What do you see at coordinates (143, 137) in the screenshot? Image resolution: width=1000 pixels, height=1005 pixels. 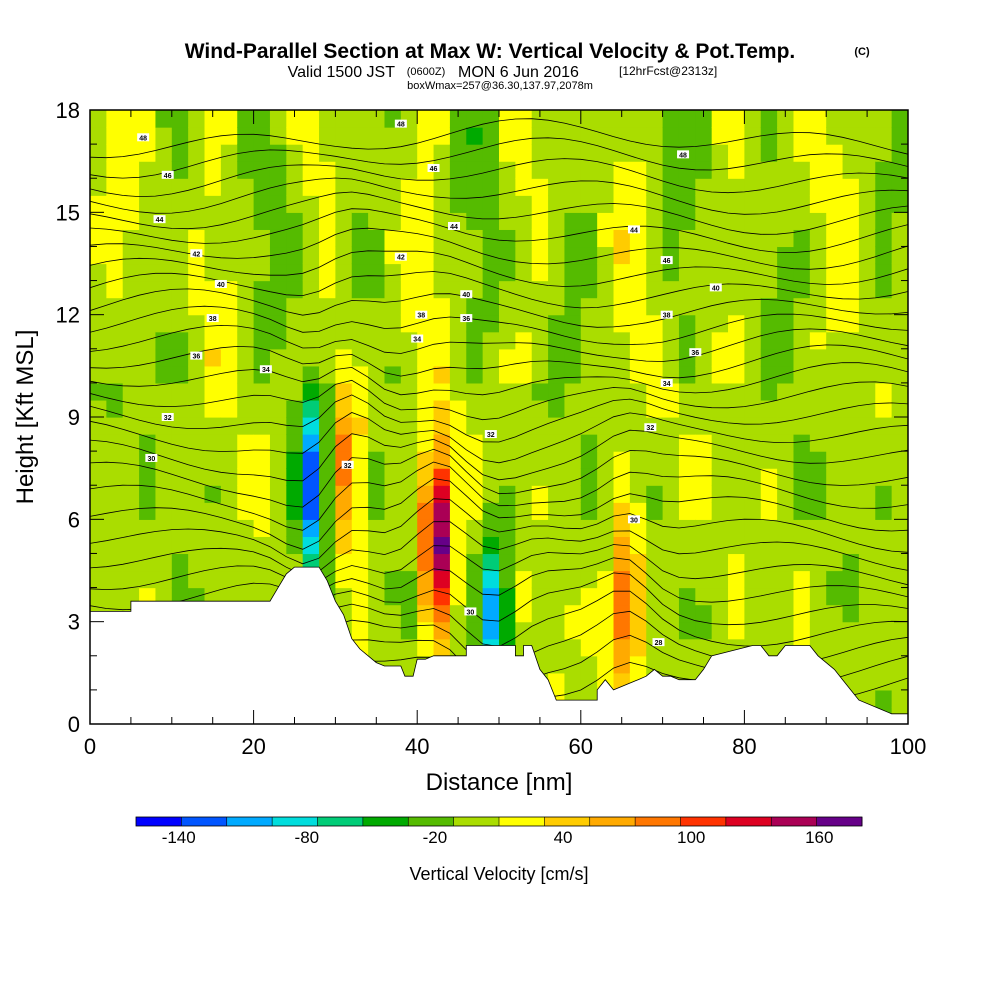 I see `isentrope-label: 48` at bounding box center [143, 137].